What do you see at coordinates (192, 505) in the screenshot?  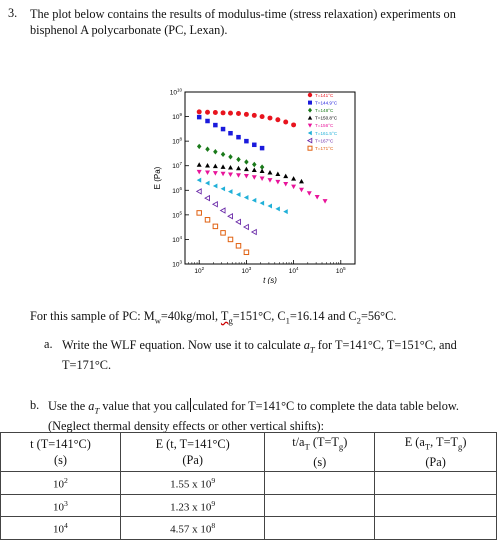 I see `cell-modulus: 1.23 x 109` at bounding box center [192, 505].